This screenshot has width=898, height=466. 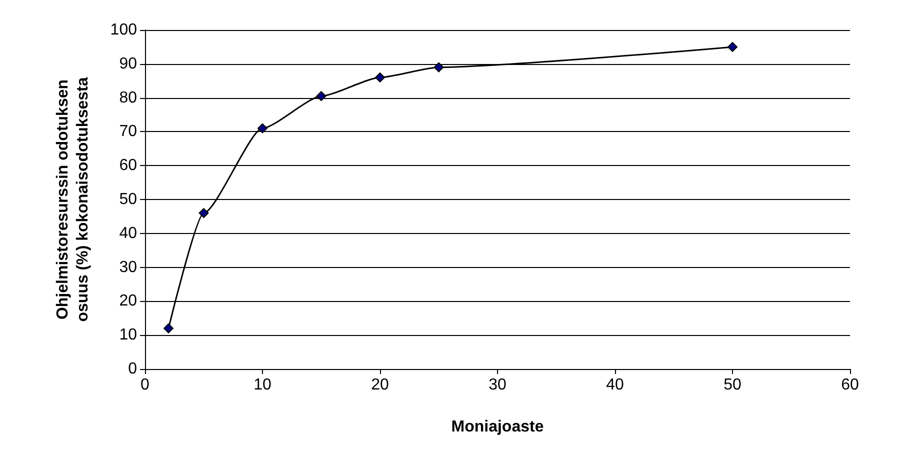 What do you see at coordinates (615, 385) in the screenshot?
I see `x-tick-label: 40` at bounding box center [615, 385].